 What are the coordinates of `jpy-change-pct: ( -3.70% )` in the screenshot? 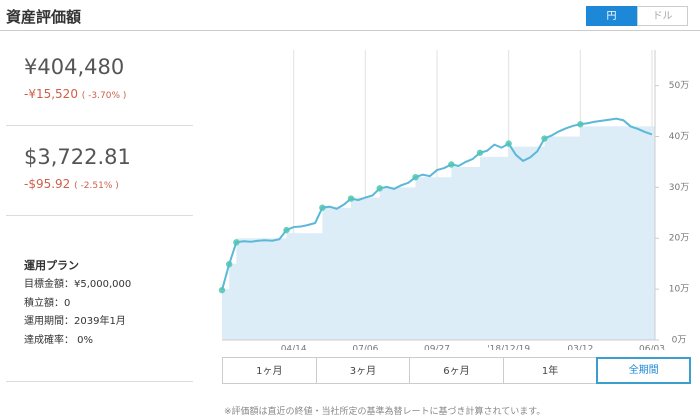 It's located at (104, 96).